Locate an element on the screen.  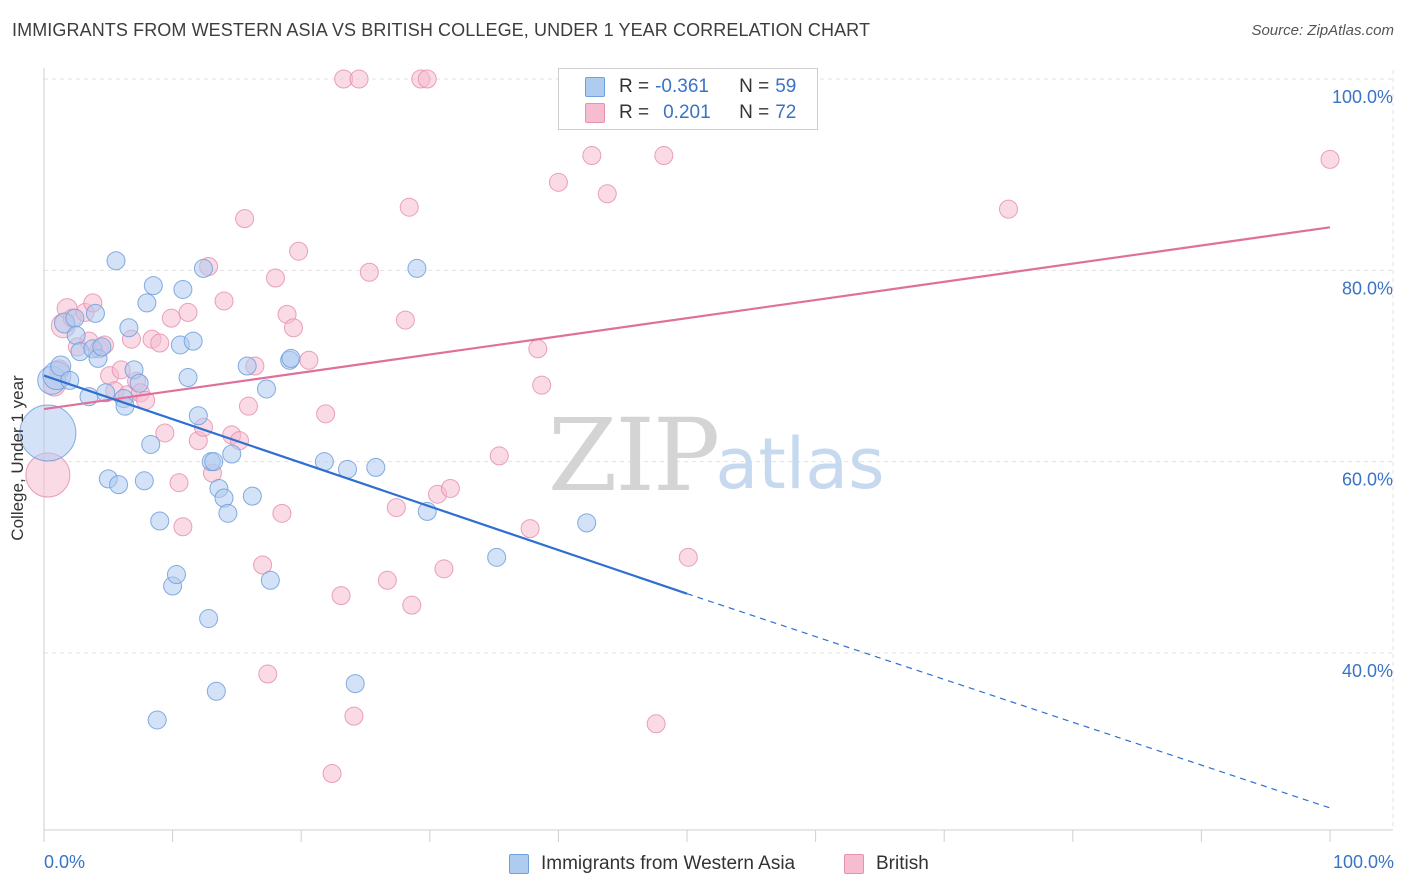
n-value-western-asia: 59 is located at coordinates (786, 86).